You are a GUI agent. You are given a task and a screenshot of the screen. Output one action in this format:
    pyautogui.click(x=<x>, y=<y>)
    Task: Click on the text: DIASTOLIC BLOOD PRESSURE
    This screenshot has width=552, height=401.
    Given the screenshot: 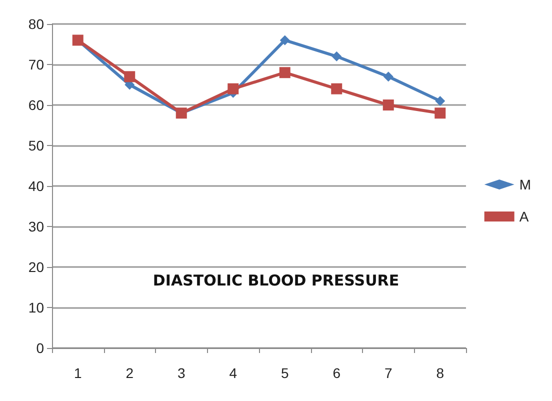 What is the action you would take?
    pyautogui.click(x=276, y=281)
    